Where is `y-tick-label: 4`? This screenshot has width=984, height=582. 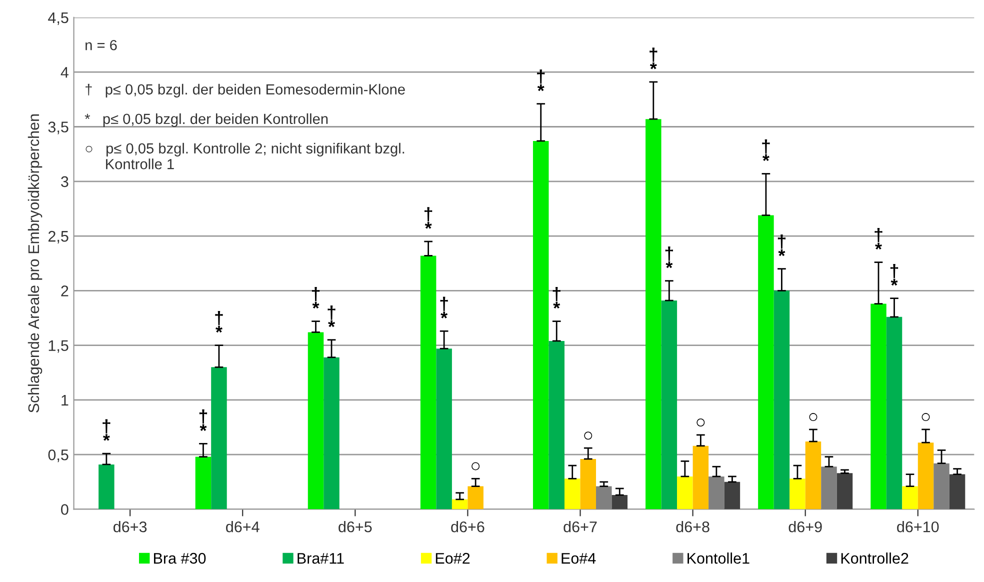
y-tick-label: 4 is located at coordinates (64, 72).